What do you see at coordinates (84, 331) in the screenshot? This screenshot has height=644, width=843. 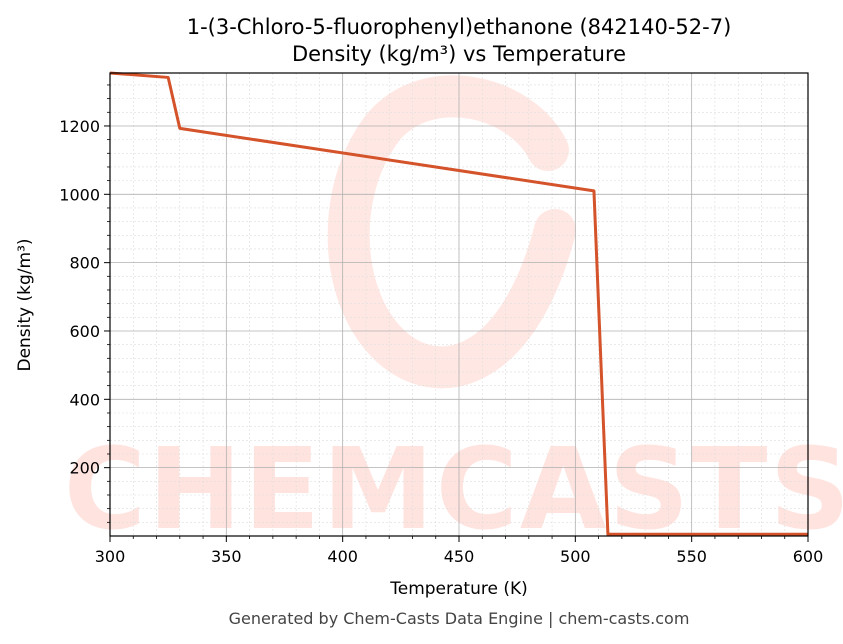 I see `y-tick-label: 600` at bounding box center [84, 331].